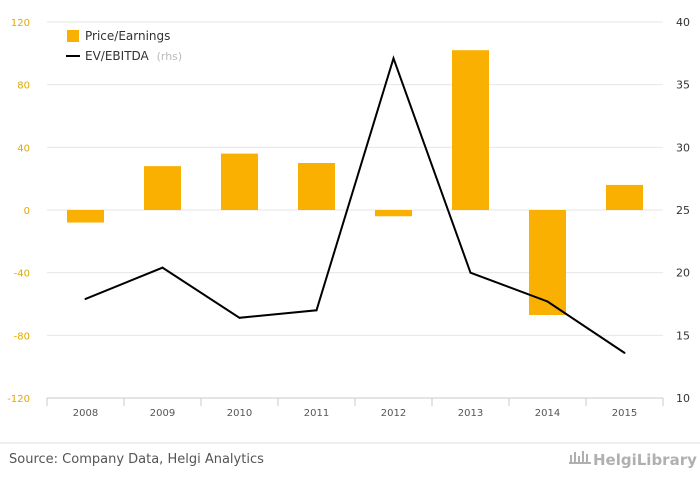 Image resolution: width=700 pixels, height=483 pixels. What do you see at coordinates (547, 262) in the screenshot?
I see `bar-2014` at bounding box center [547, 262].